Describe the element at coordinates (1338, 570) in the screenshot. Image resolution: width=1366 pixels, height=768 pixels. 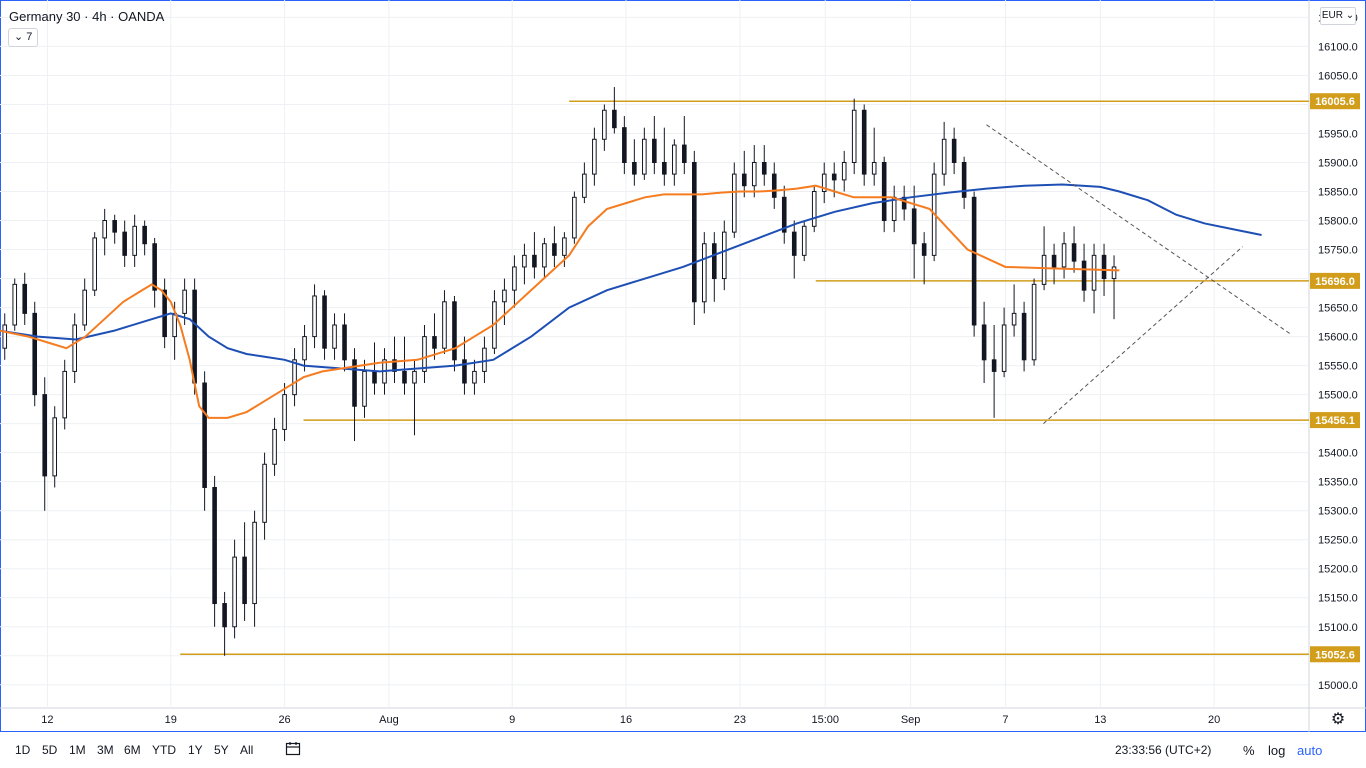
I see `price-tick-label: 15200.0` at that location.